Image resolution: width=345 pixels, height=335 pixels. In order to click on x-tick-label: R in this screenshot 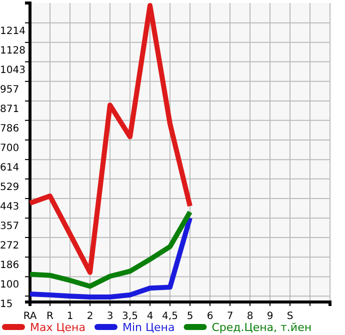, I will do `click(50, 316)`.